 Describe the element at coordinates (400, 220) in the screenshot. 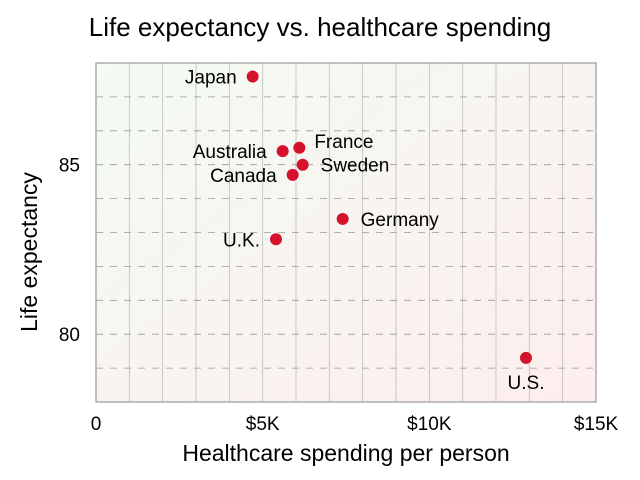

I see `point-label-germany: Germany` at that location.